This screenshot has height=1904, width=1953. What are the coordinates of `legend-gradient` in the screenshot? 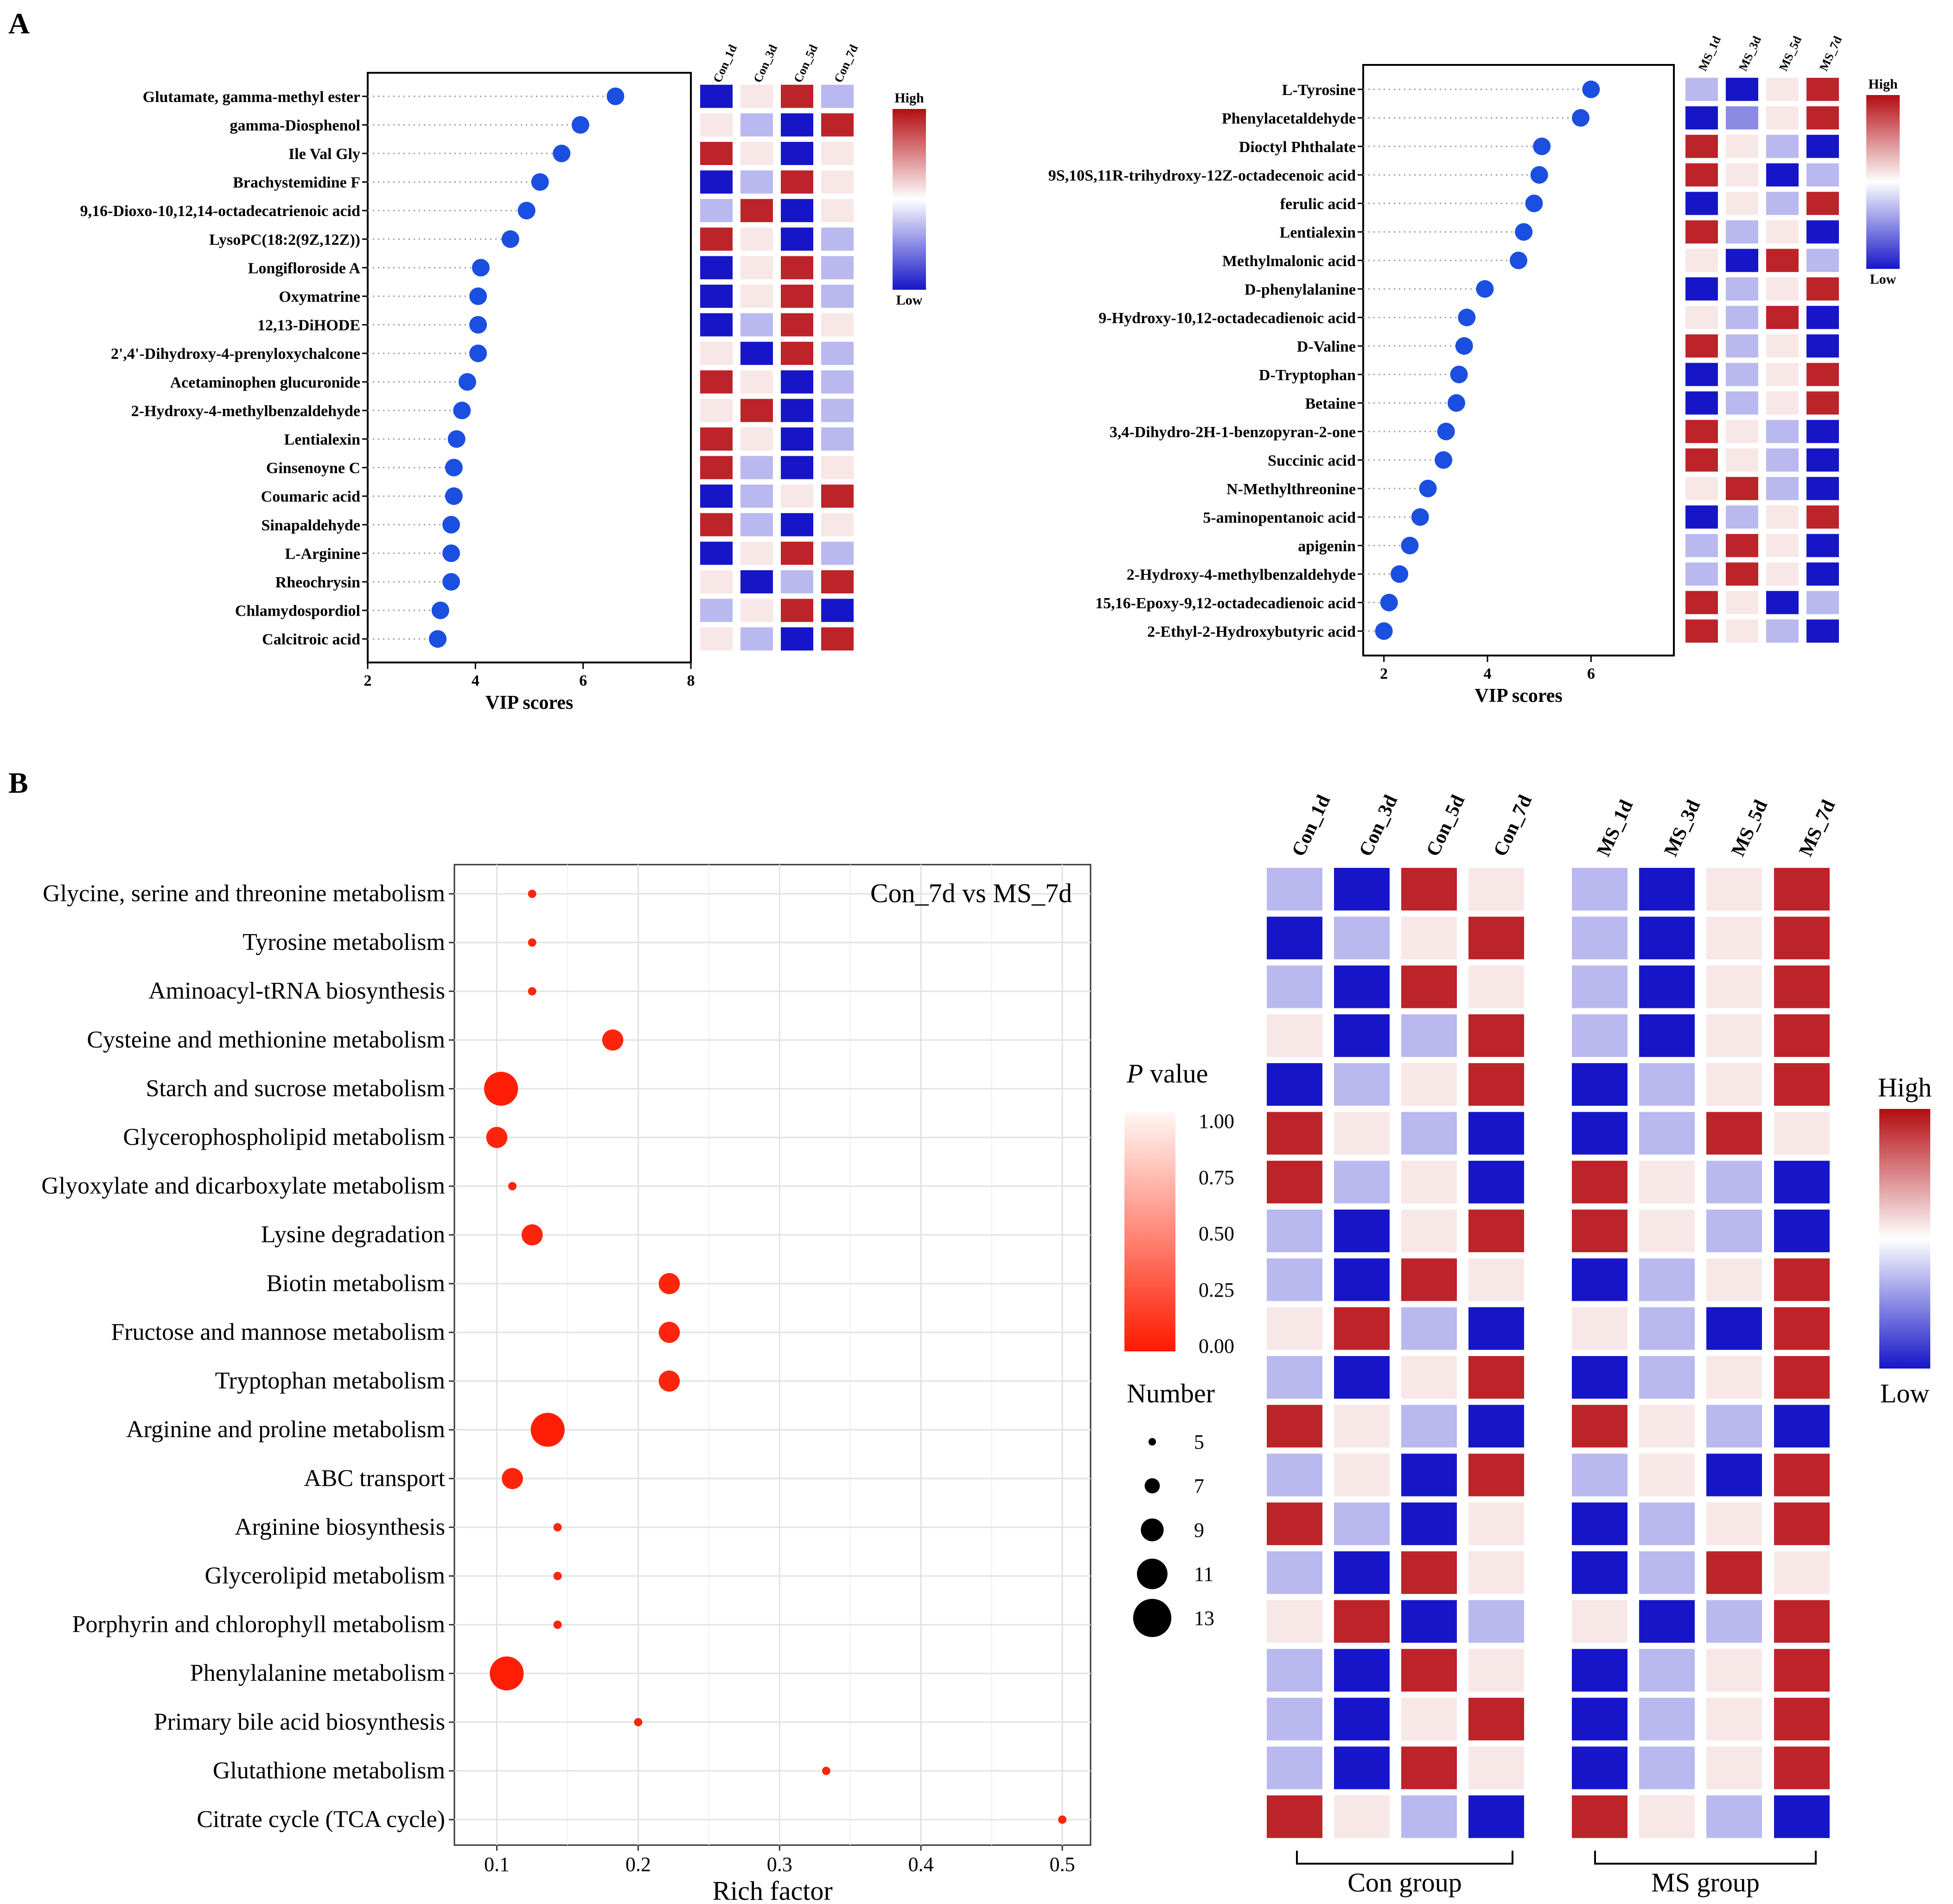 It's located at (909, 199).